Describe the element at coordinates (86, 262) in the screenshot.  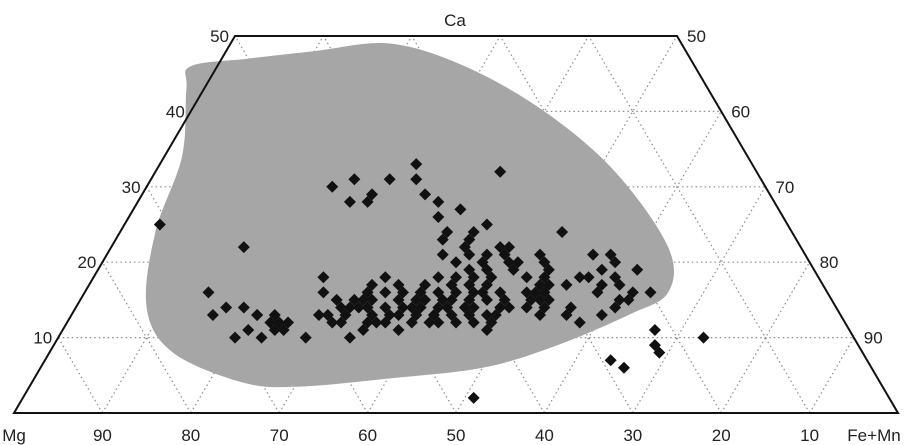
I see `ca-tick-label-20: 20` at that location.